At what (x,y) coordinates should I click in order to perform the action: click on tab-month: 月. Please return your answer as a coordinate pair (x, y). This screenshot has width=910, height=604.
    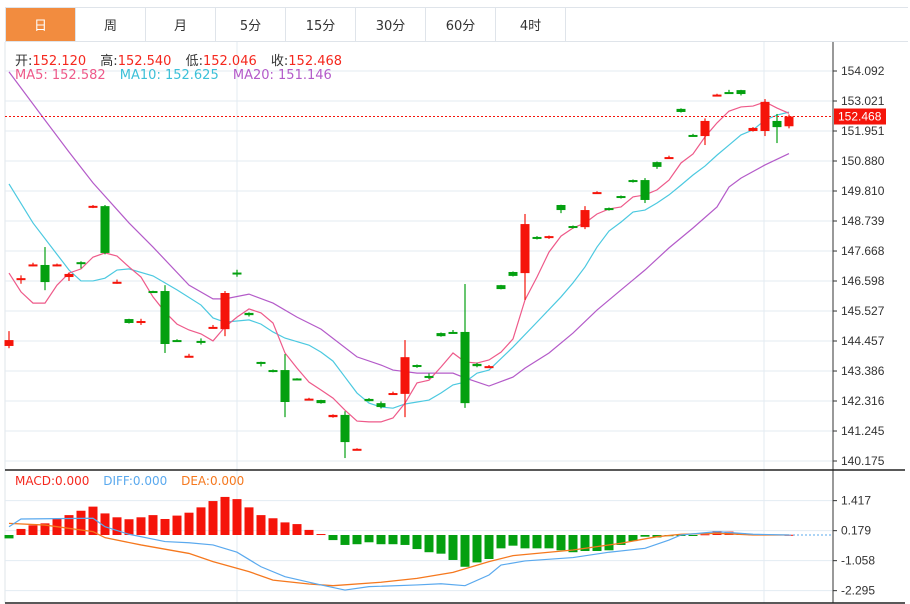
    Looking at the image, I should click on (181, 24).